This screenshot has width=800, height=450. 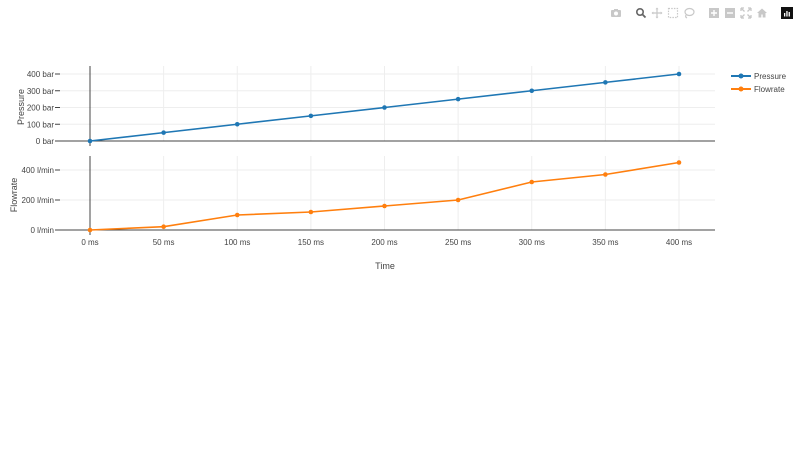 What do you see at coordinates (40, 124) in the screenshot?
I see `y-tick-label: 100 bar` at bounding box center [40, 124].